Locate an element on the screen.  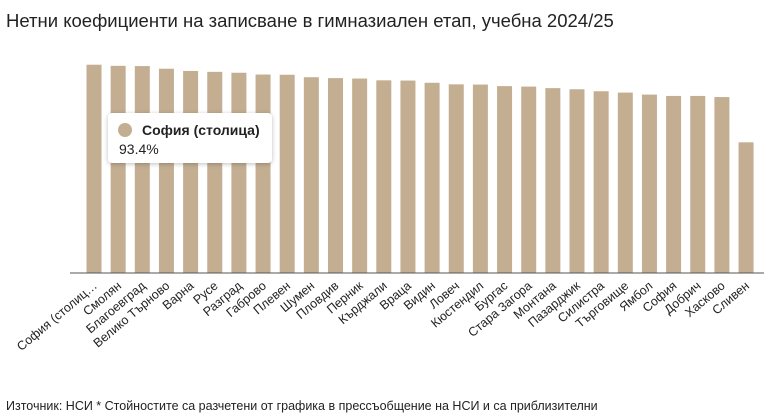
tooltip-value: 93.4% is located at coordinates (139, 149).